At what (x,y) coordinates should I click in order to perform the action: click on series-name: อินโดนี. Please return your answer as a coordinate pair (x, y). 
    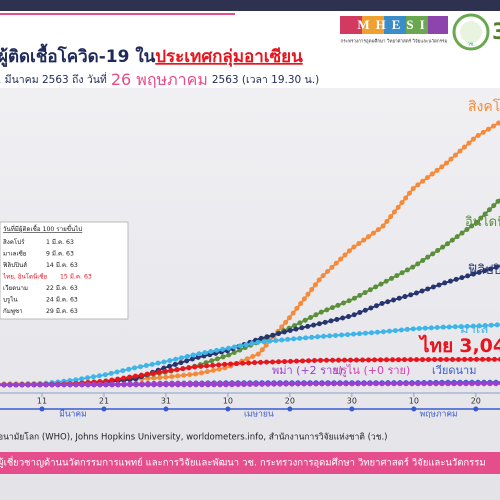
    Looking at the image, I should click on (482, 222).